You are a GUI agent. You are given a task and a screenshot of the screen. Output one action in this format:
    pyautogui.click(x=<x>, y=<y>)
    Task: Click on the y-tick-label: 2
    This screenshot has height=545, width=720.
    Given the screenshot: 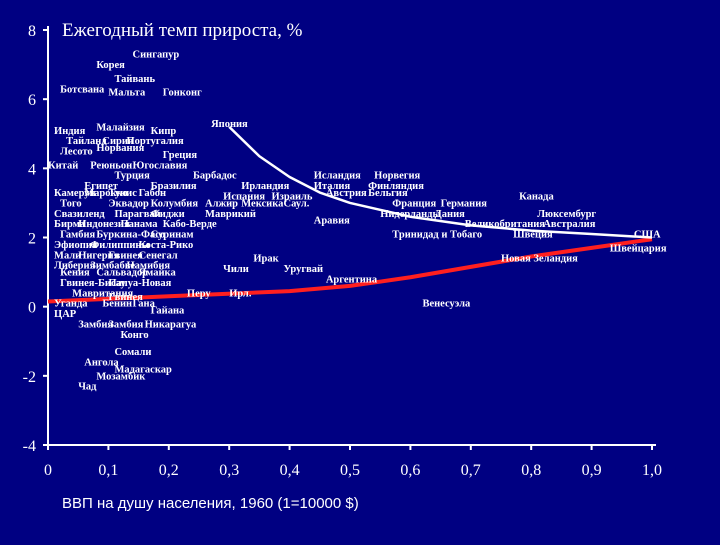 What is the action you would take?
    pyautogui.click(x=32, y=239)
    